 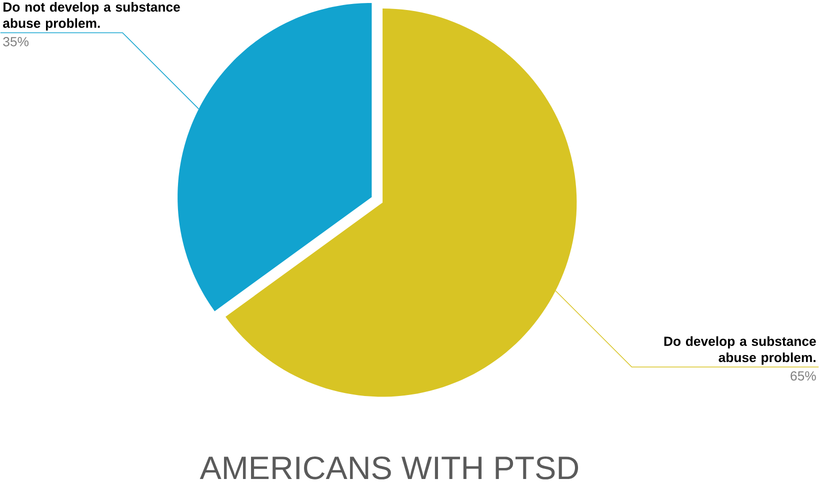 I want to click on text: AMERICANS WITH PTSD, so click(x=389, y=468).